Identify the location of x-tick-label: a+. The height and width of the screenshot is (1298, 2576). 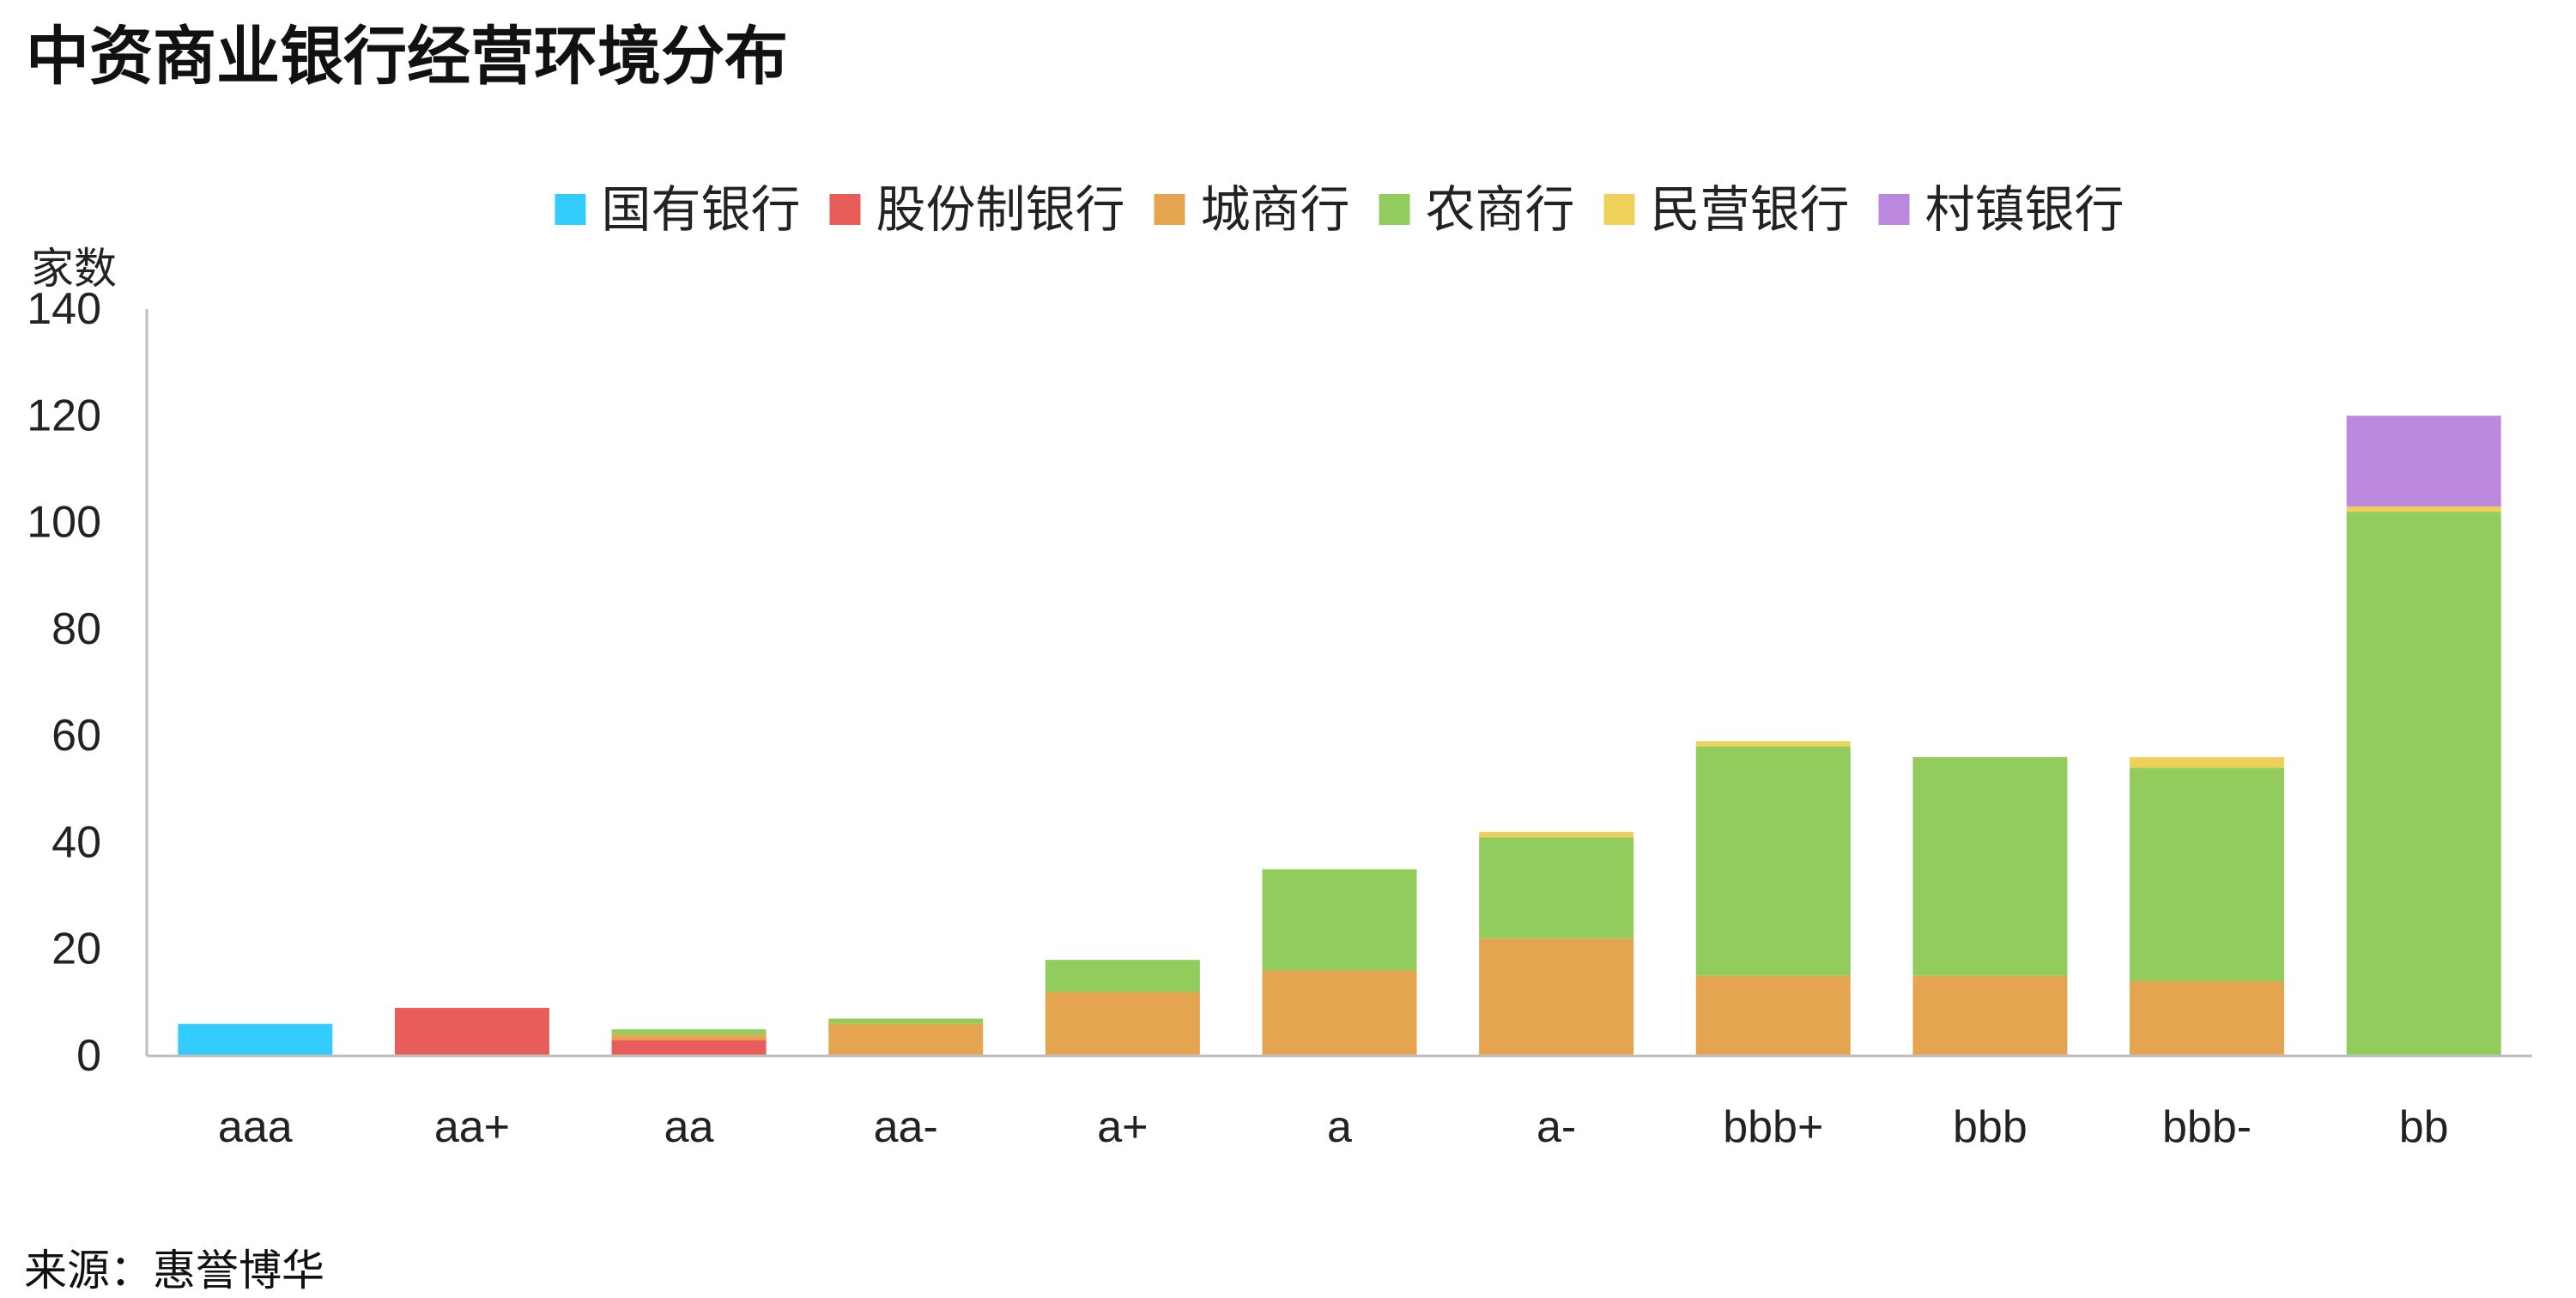
(1122, 1127).